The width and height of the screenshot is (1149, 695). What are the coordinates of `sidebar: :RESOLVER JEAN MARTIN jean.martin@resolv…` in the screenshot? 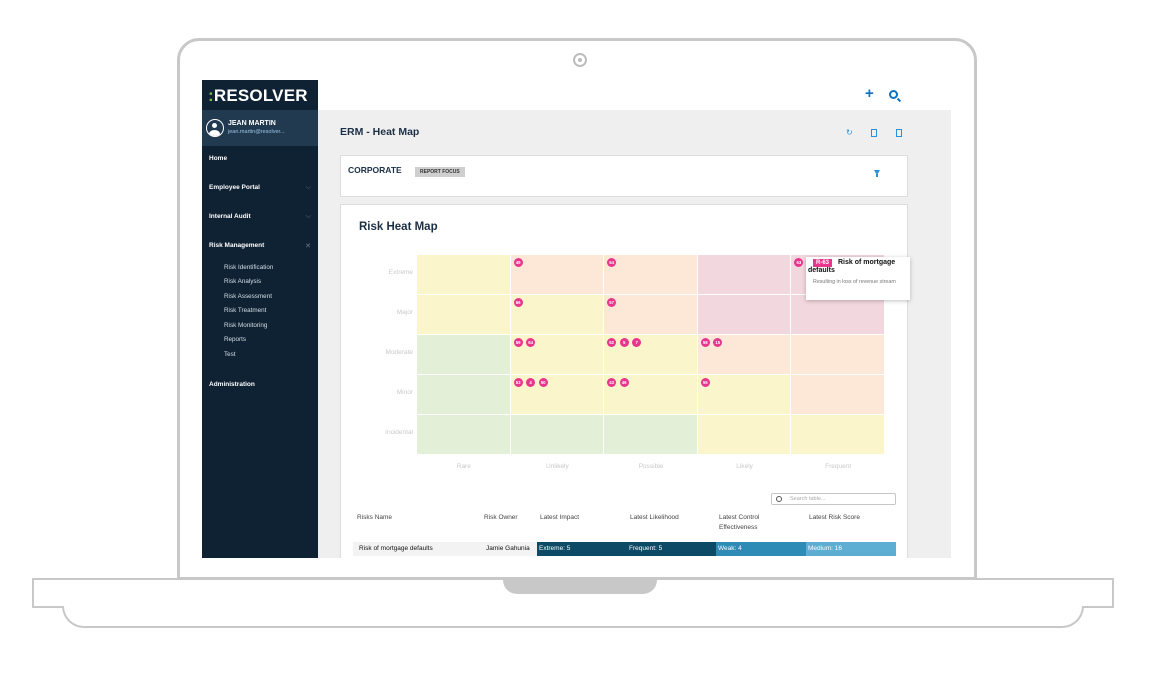 It's located at (260, 319).